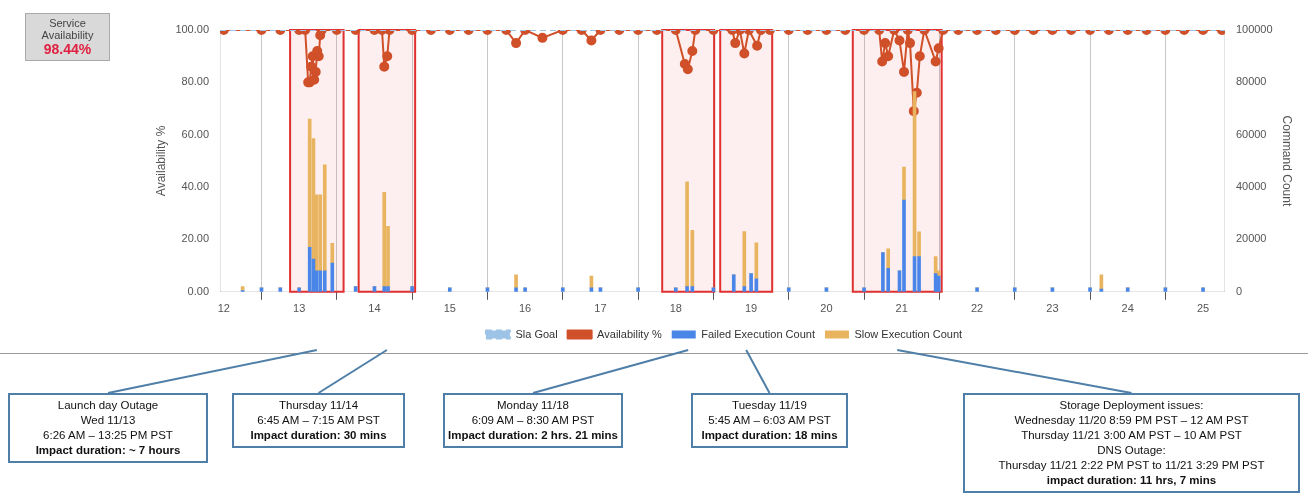 The image size is (1308, 495). Describe the element at coordinates (758, 333) in the screenshot. I see `legend-label: Failed Execution Count` at that location.